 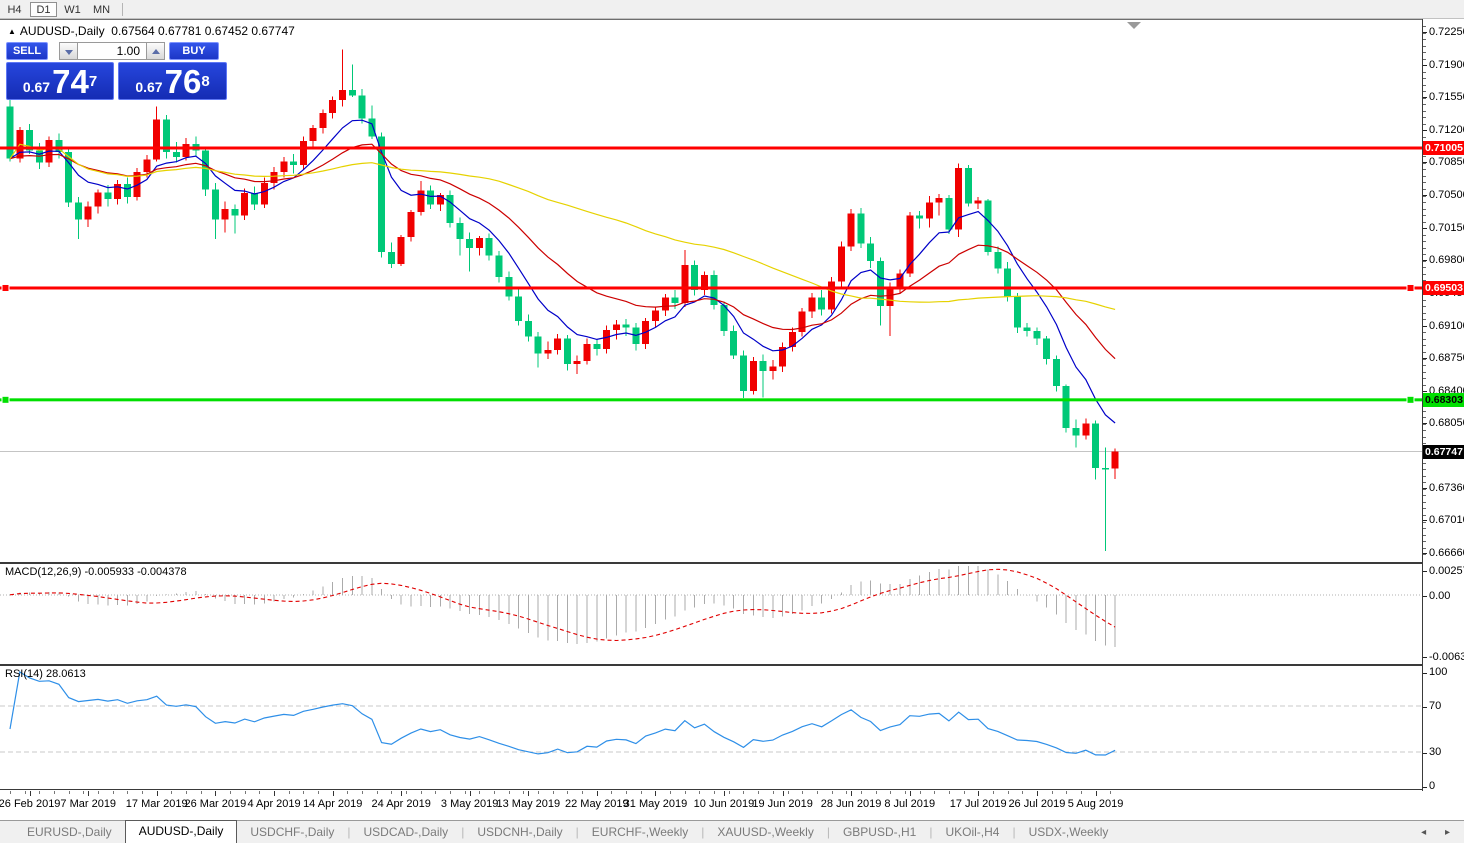 I want to click on volume-input, so click(x=112, y=51).